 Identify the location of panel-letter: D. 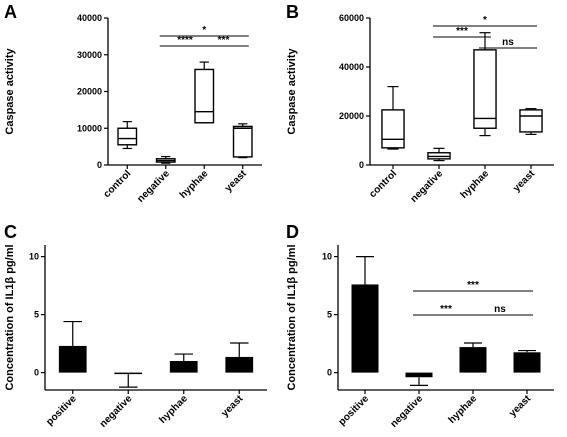
(292, 232).